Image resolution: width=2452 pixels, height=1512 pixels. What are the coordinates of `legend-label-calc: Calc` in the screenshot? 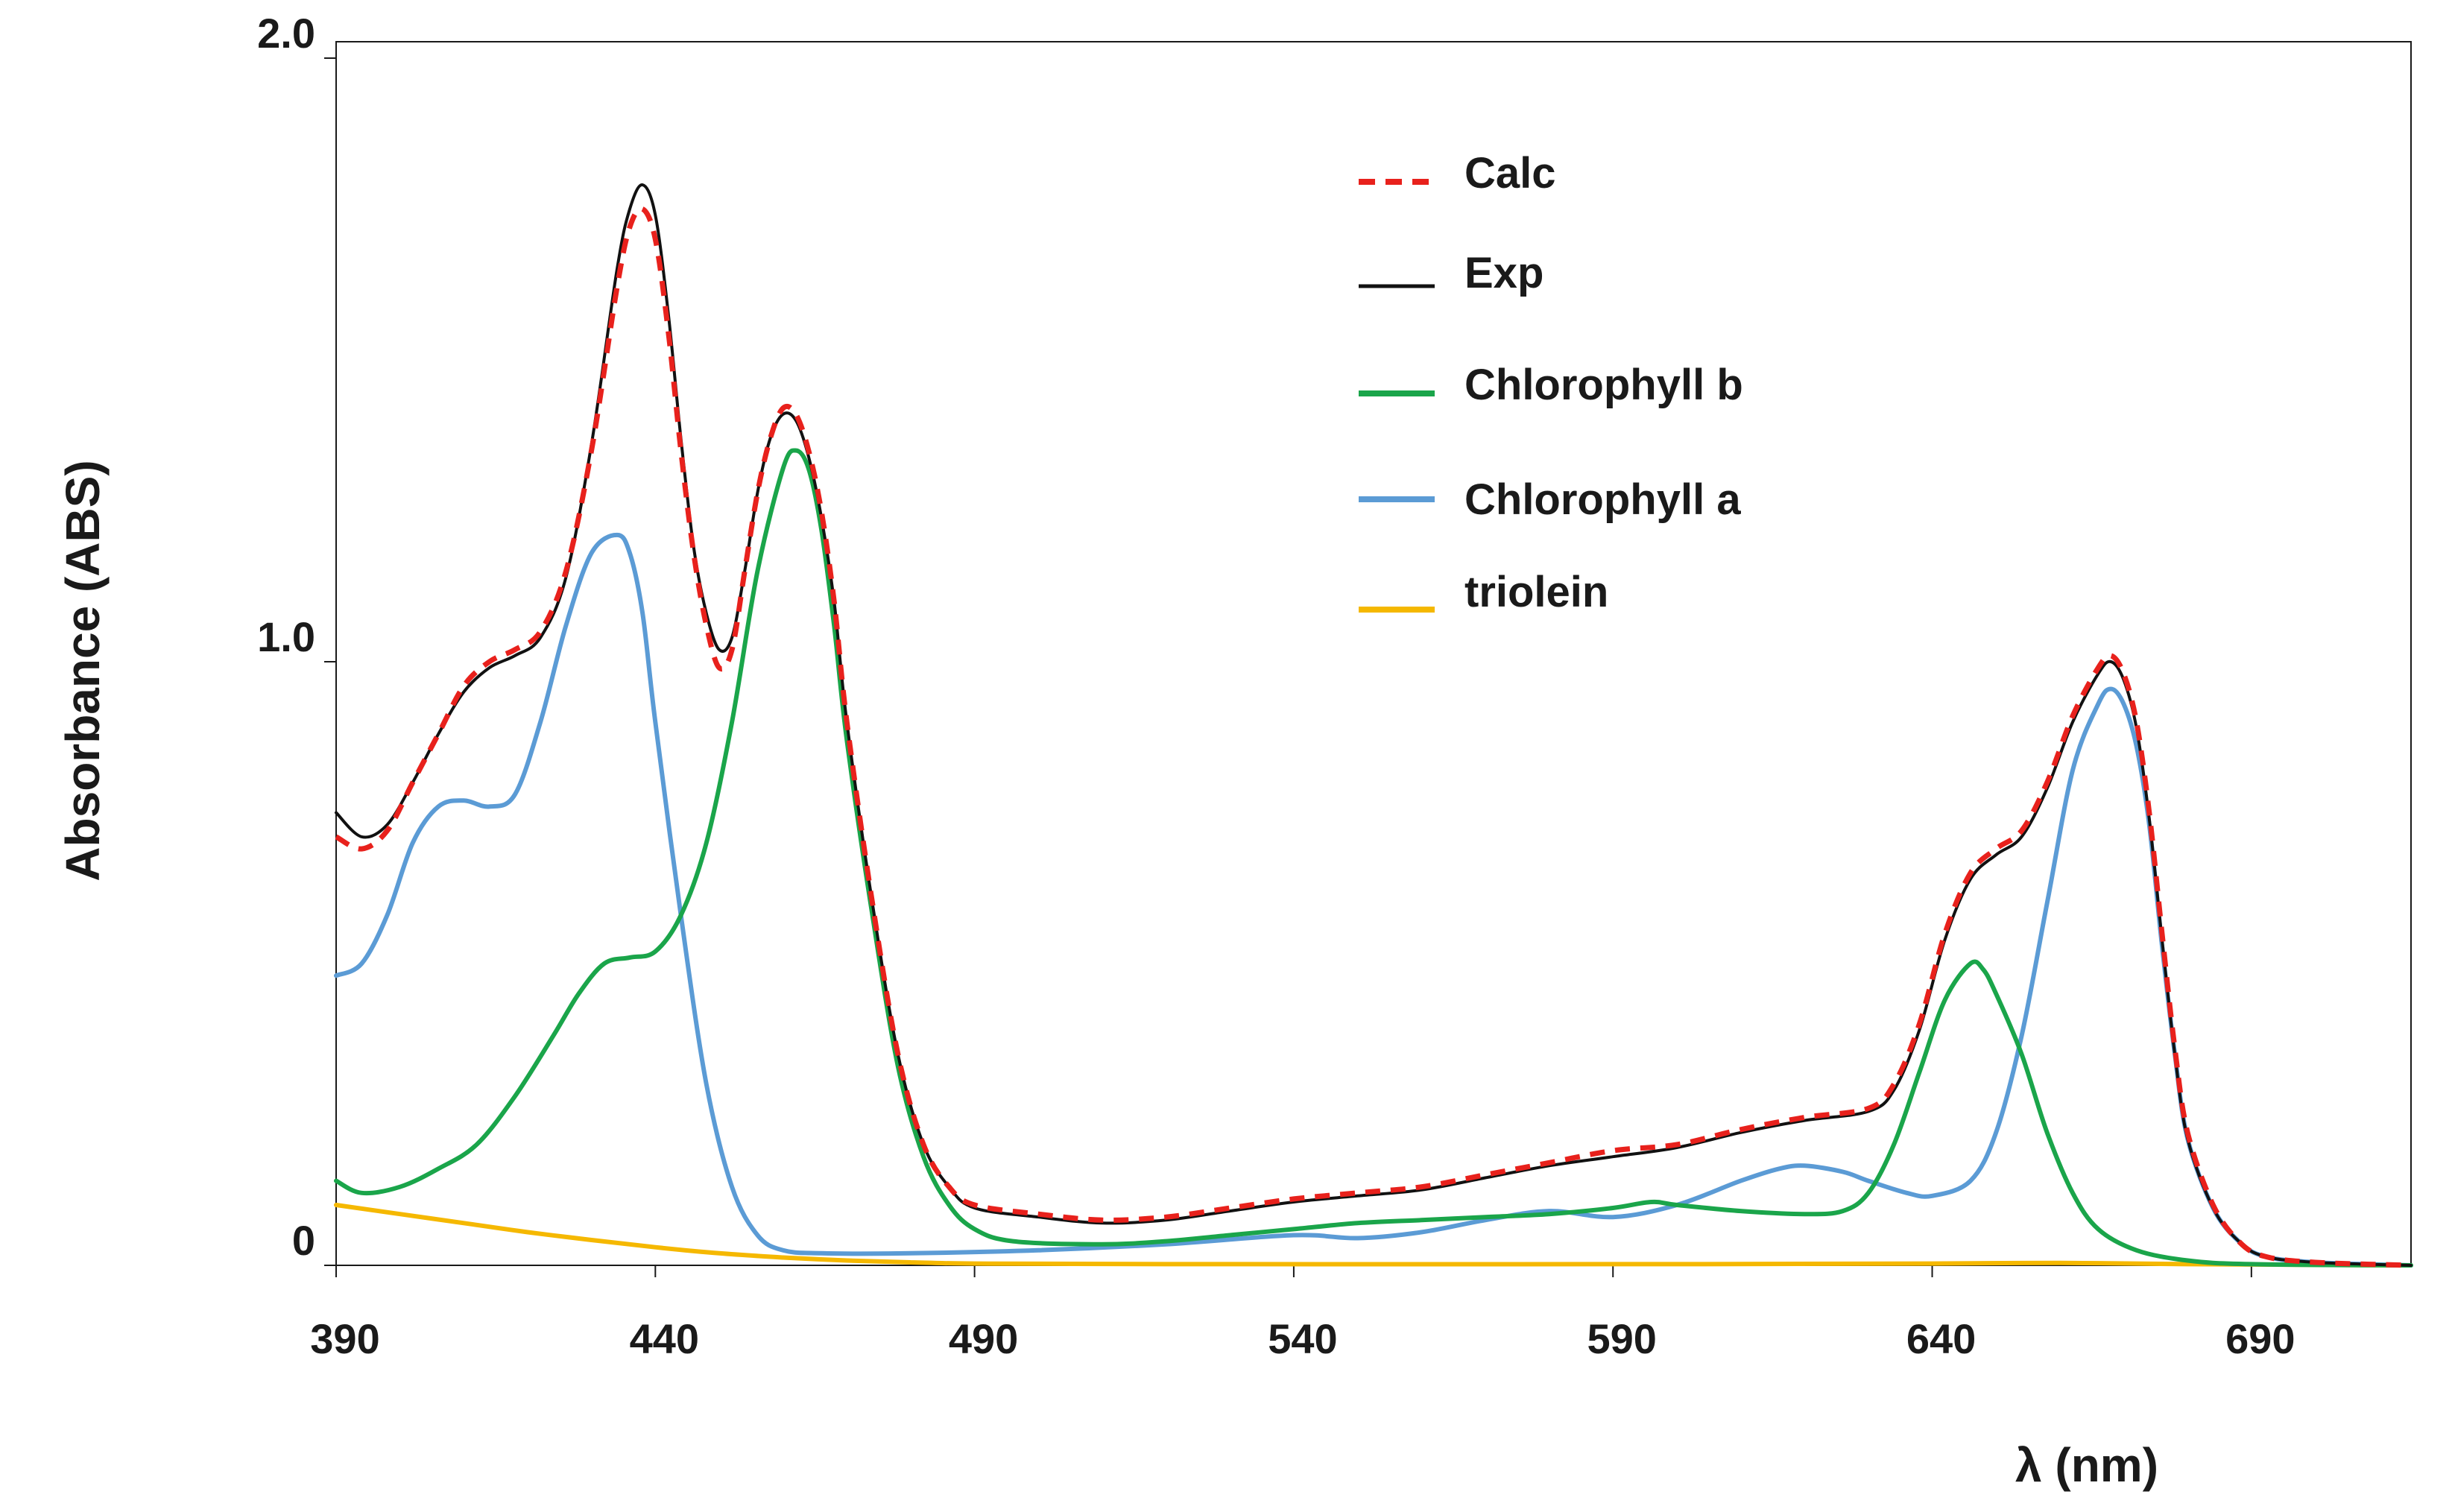 It's located at (1510, 173).